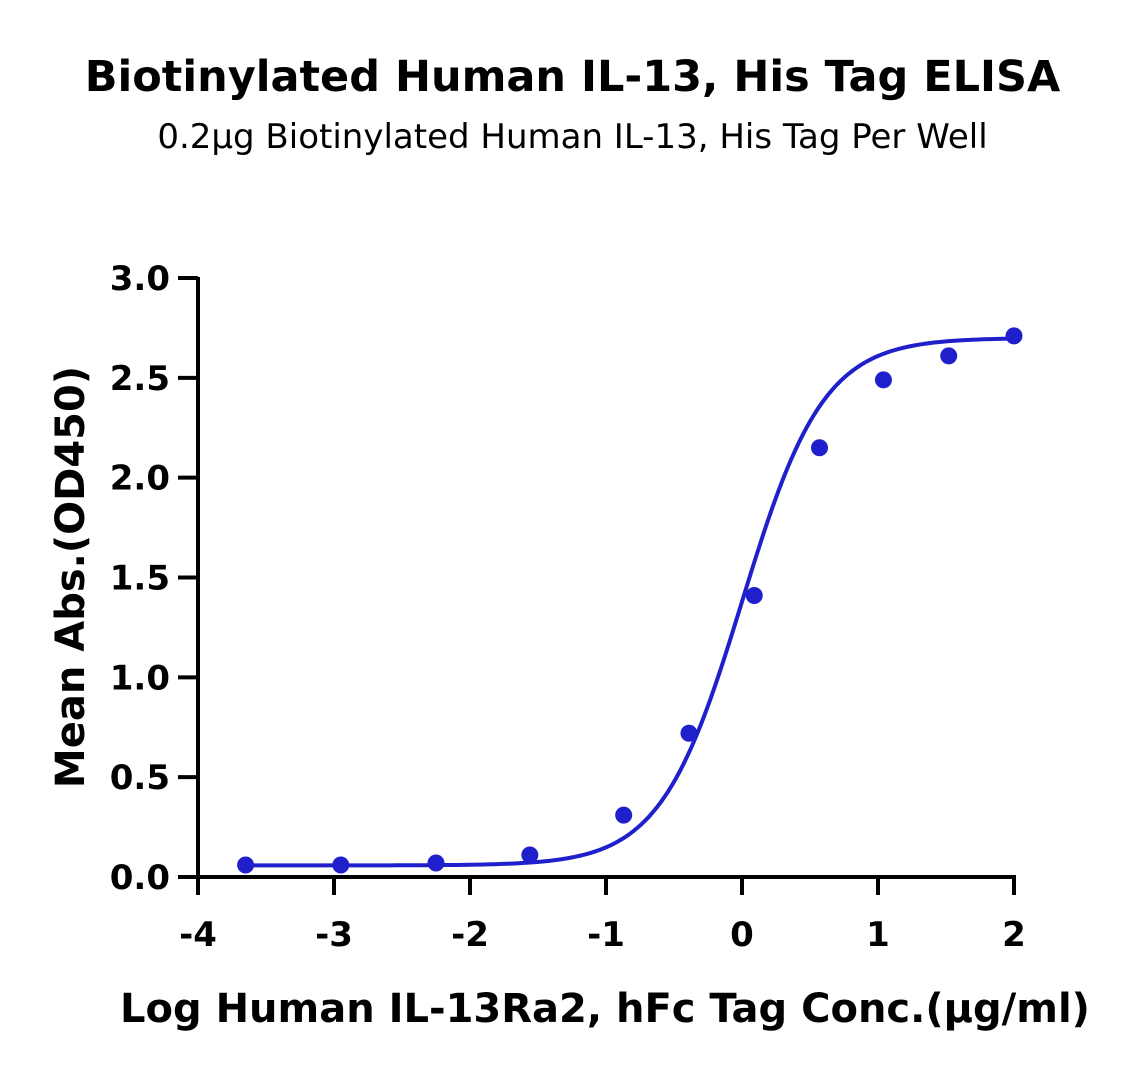 The width and height of the screenshot is (1145, 1076). What do you see at coordinates (140, 579) in the screenshot?
I see `y-tick-label: 1.5` at bounding box center [140, 579].